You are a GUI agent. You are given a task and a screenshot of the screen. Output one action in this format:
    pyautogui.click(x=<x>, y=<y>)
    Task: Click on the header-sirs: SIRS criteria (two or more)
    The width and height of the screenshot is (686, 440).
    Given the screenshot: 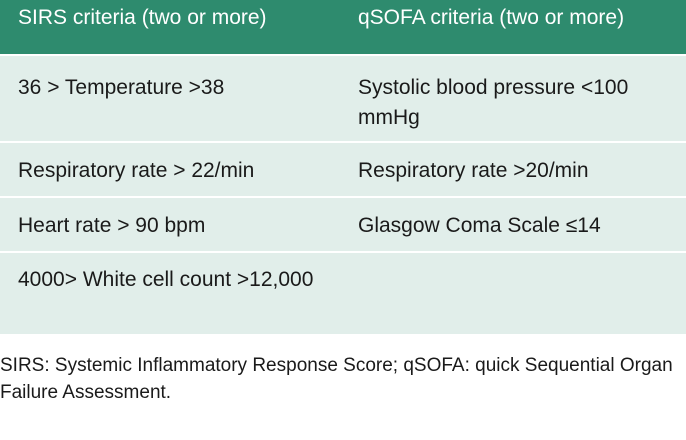 What is the action you would take?
    pyautogui.click(x=170, y=27)
    